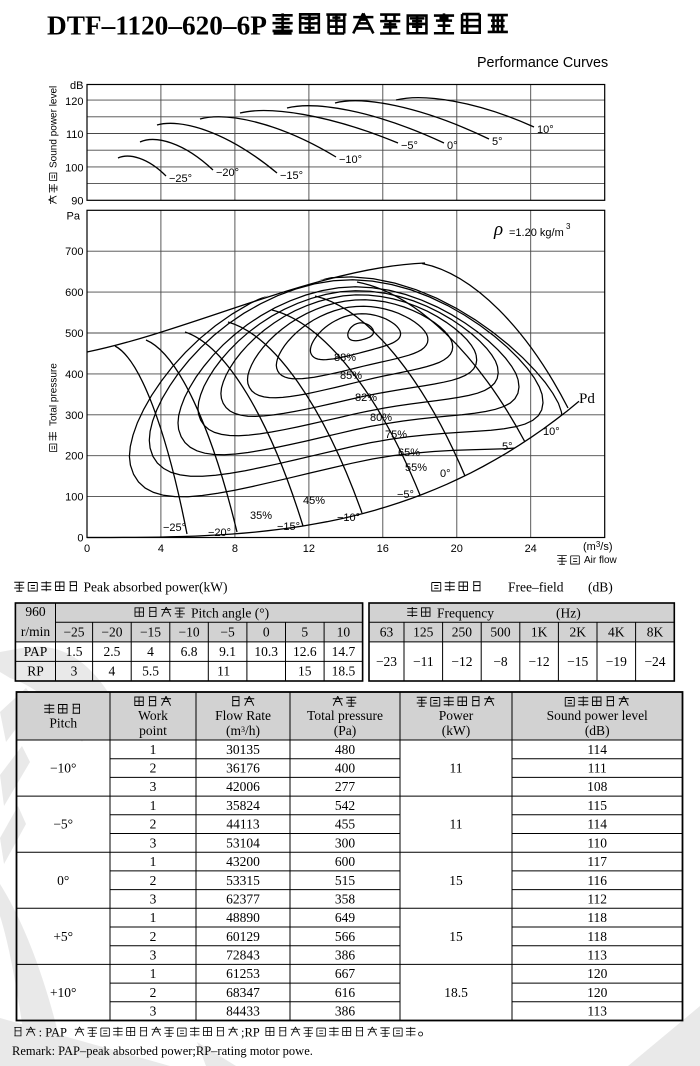 This screenshot has height=1066, width=700. Describe the element at coordinates (53, 1033) in the screenshot. I see `svg-text:: PAP: : PAP` at that location.